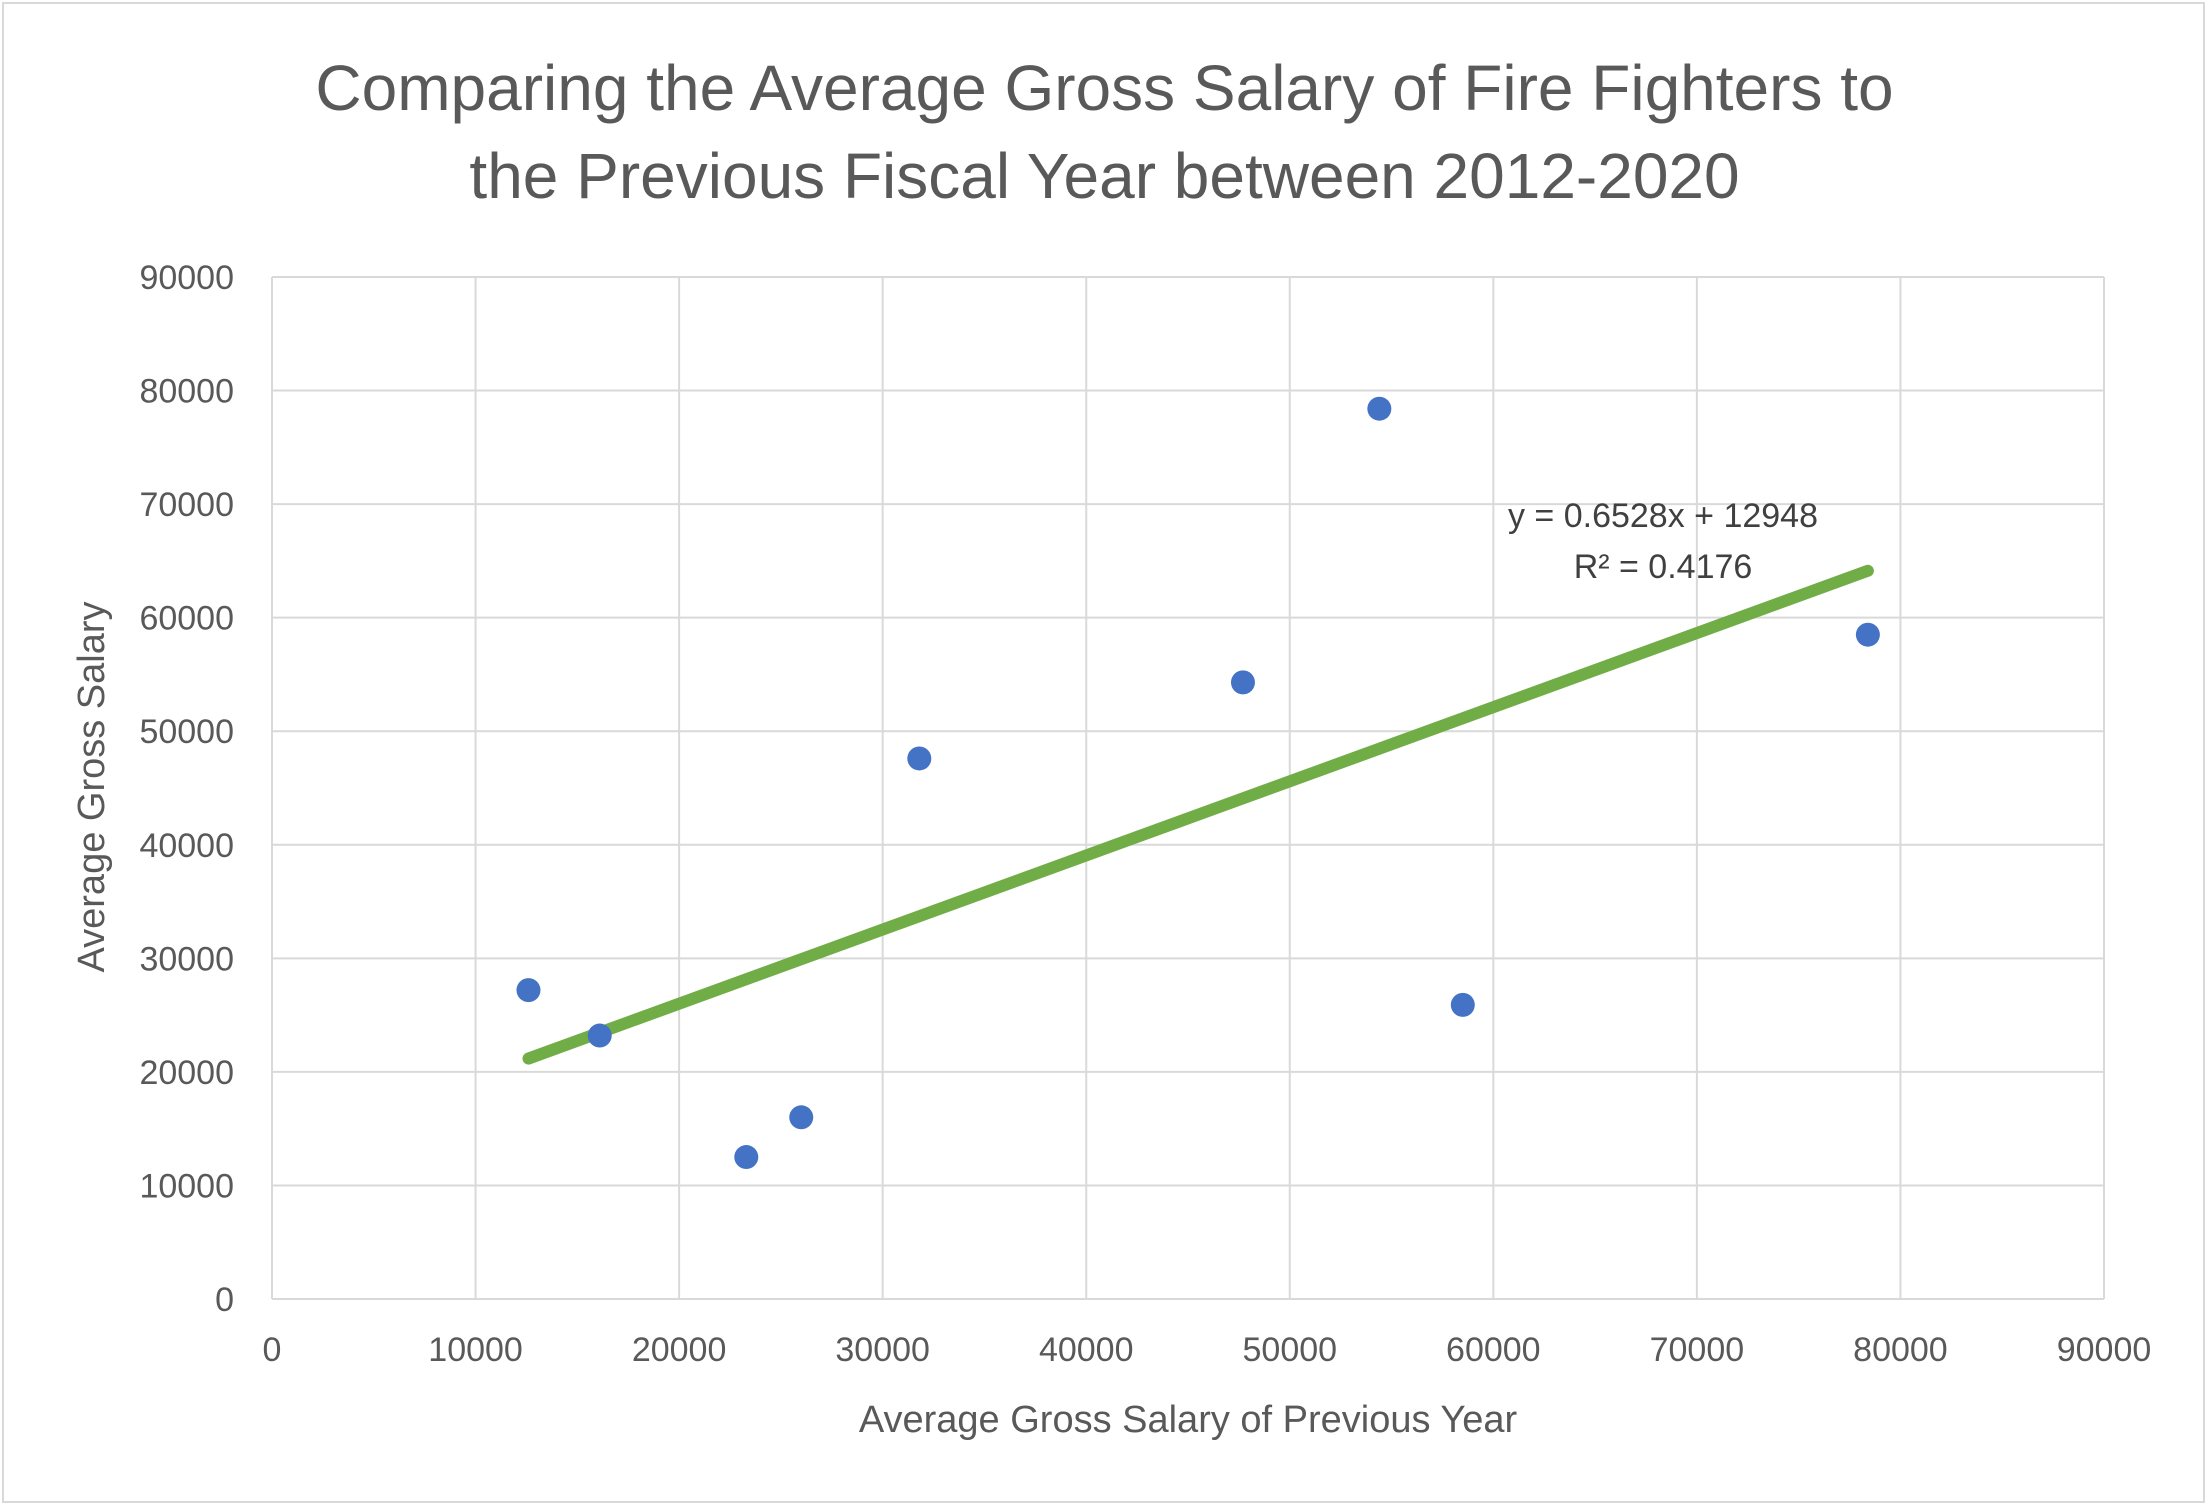  I want to click on y-tick-label: 20000, so click(186, 1073).